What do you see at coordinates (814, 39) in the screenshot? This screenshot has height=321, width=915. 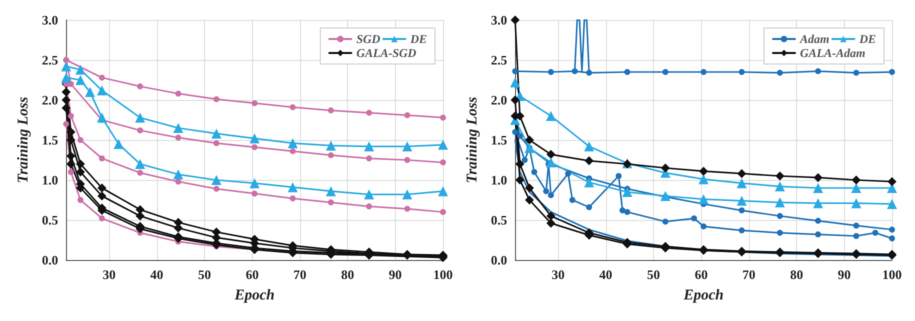 I see `legend-label: Adam` at bounding box center [814, 39].